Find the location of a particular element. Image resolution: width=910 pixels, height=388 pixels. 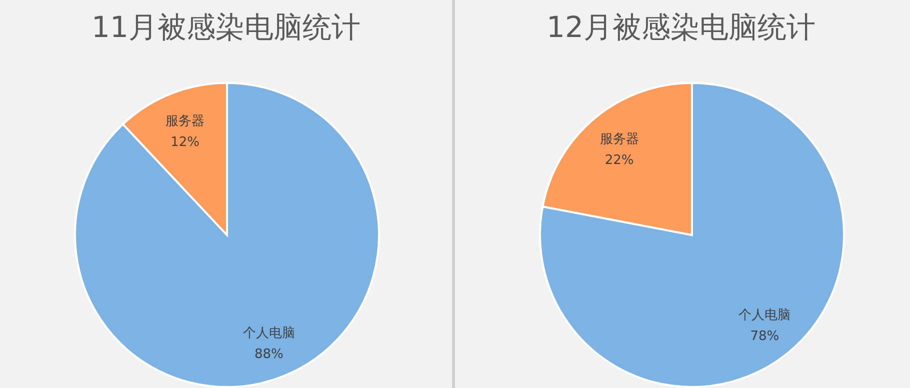

data-label: 88% is located at coordinates (269, 354).